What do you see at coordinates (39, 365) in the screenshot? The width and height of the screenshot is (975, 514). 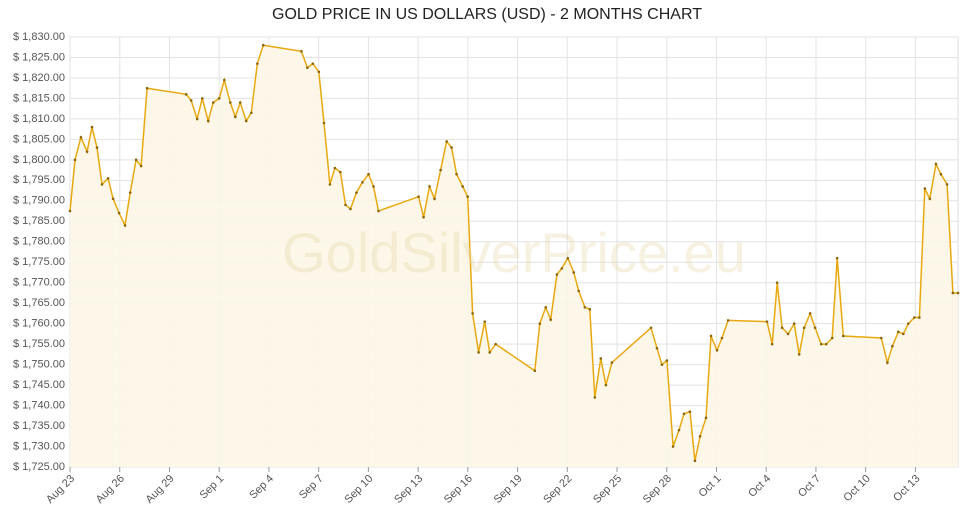 I see `y-tick-label: $ 1,750.00` at bounding box center [39, 365].